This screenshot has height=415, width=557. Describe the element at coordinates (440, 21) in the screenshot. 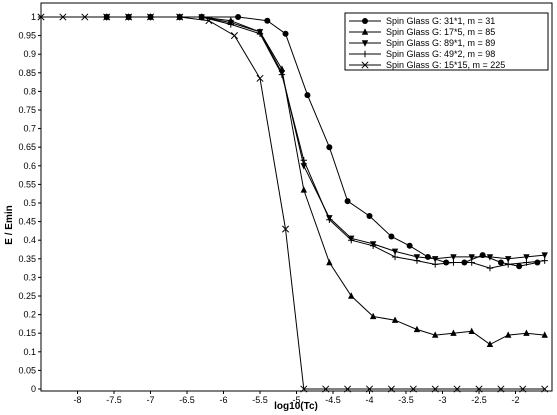

I see `legend-label: Spin Glass G: 31*1, m = 31` at that location.